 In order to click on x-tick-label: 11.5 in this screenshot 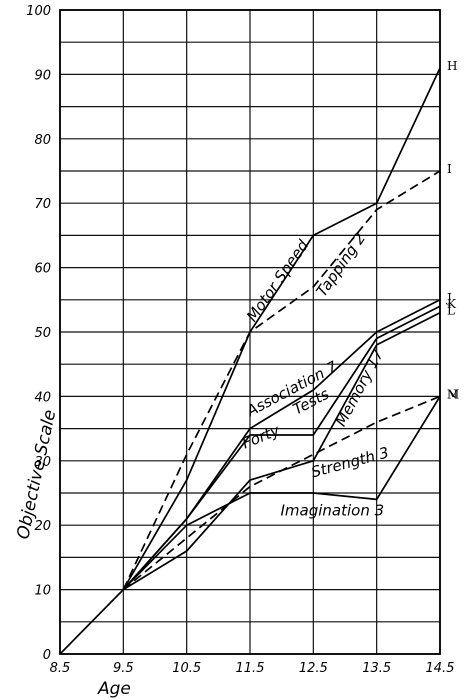, I will do `click(250, 668)`.